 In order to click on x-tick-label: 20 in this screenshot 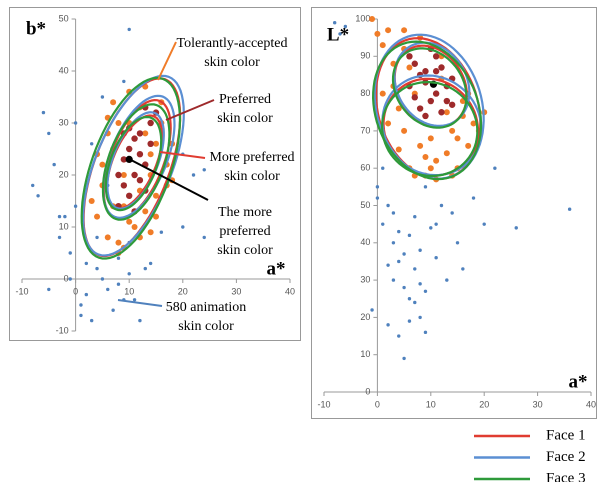, I will do `click(183, 291)`.